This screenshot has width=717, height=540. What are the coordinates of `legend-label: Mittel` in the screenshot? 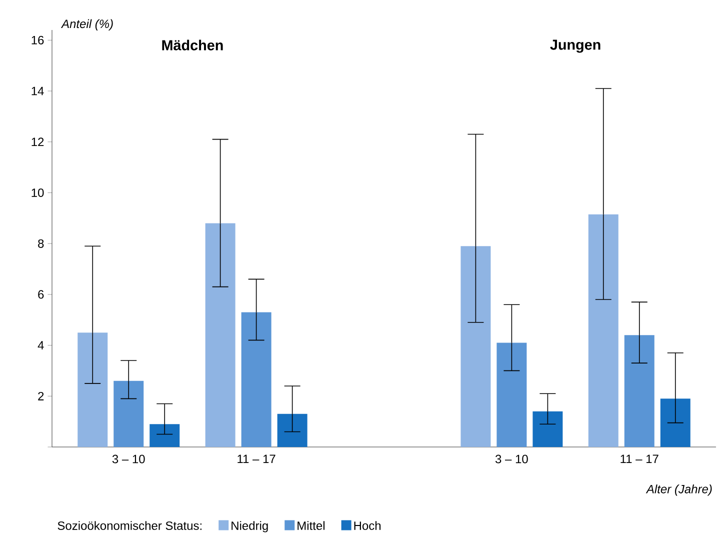 It's located at (311, 525).